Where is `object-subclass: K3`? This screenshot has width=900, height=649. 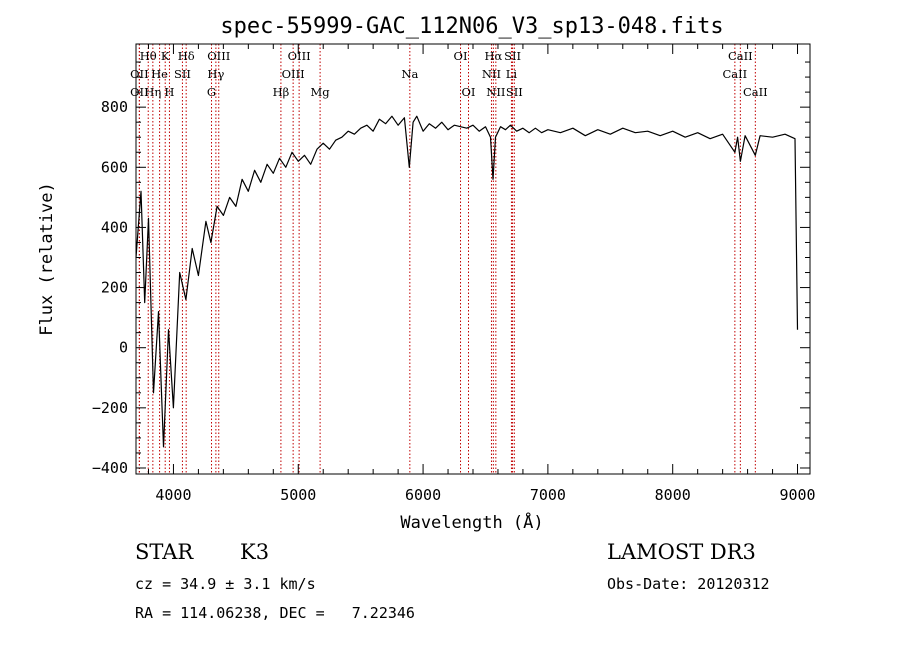 object-subclass: K3 is located at coordinates (255, 552).